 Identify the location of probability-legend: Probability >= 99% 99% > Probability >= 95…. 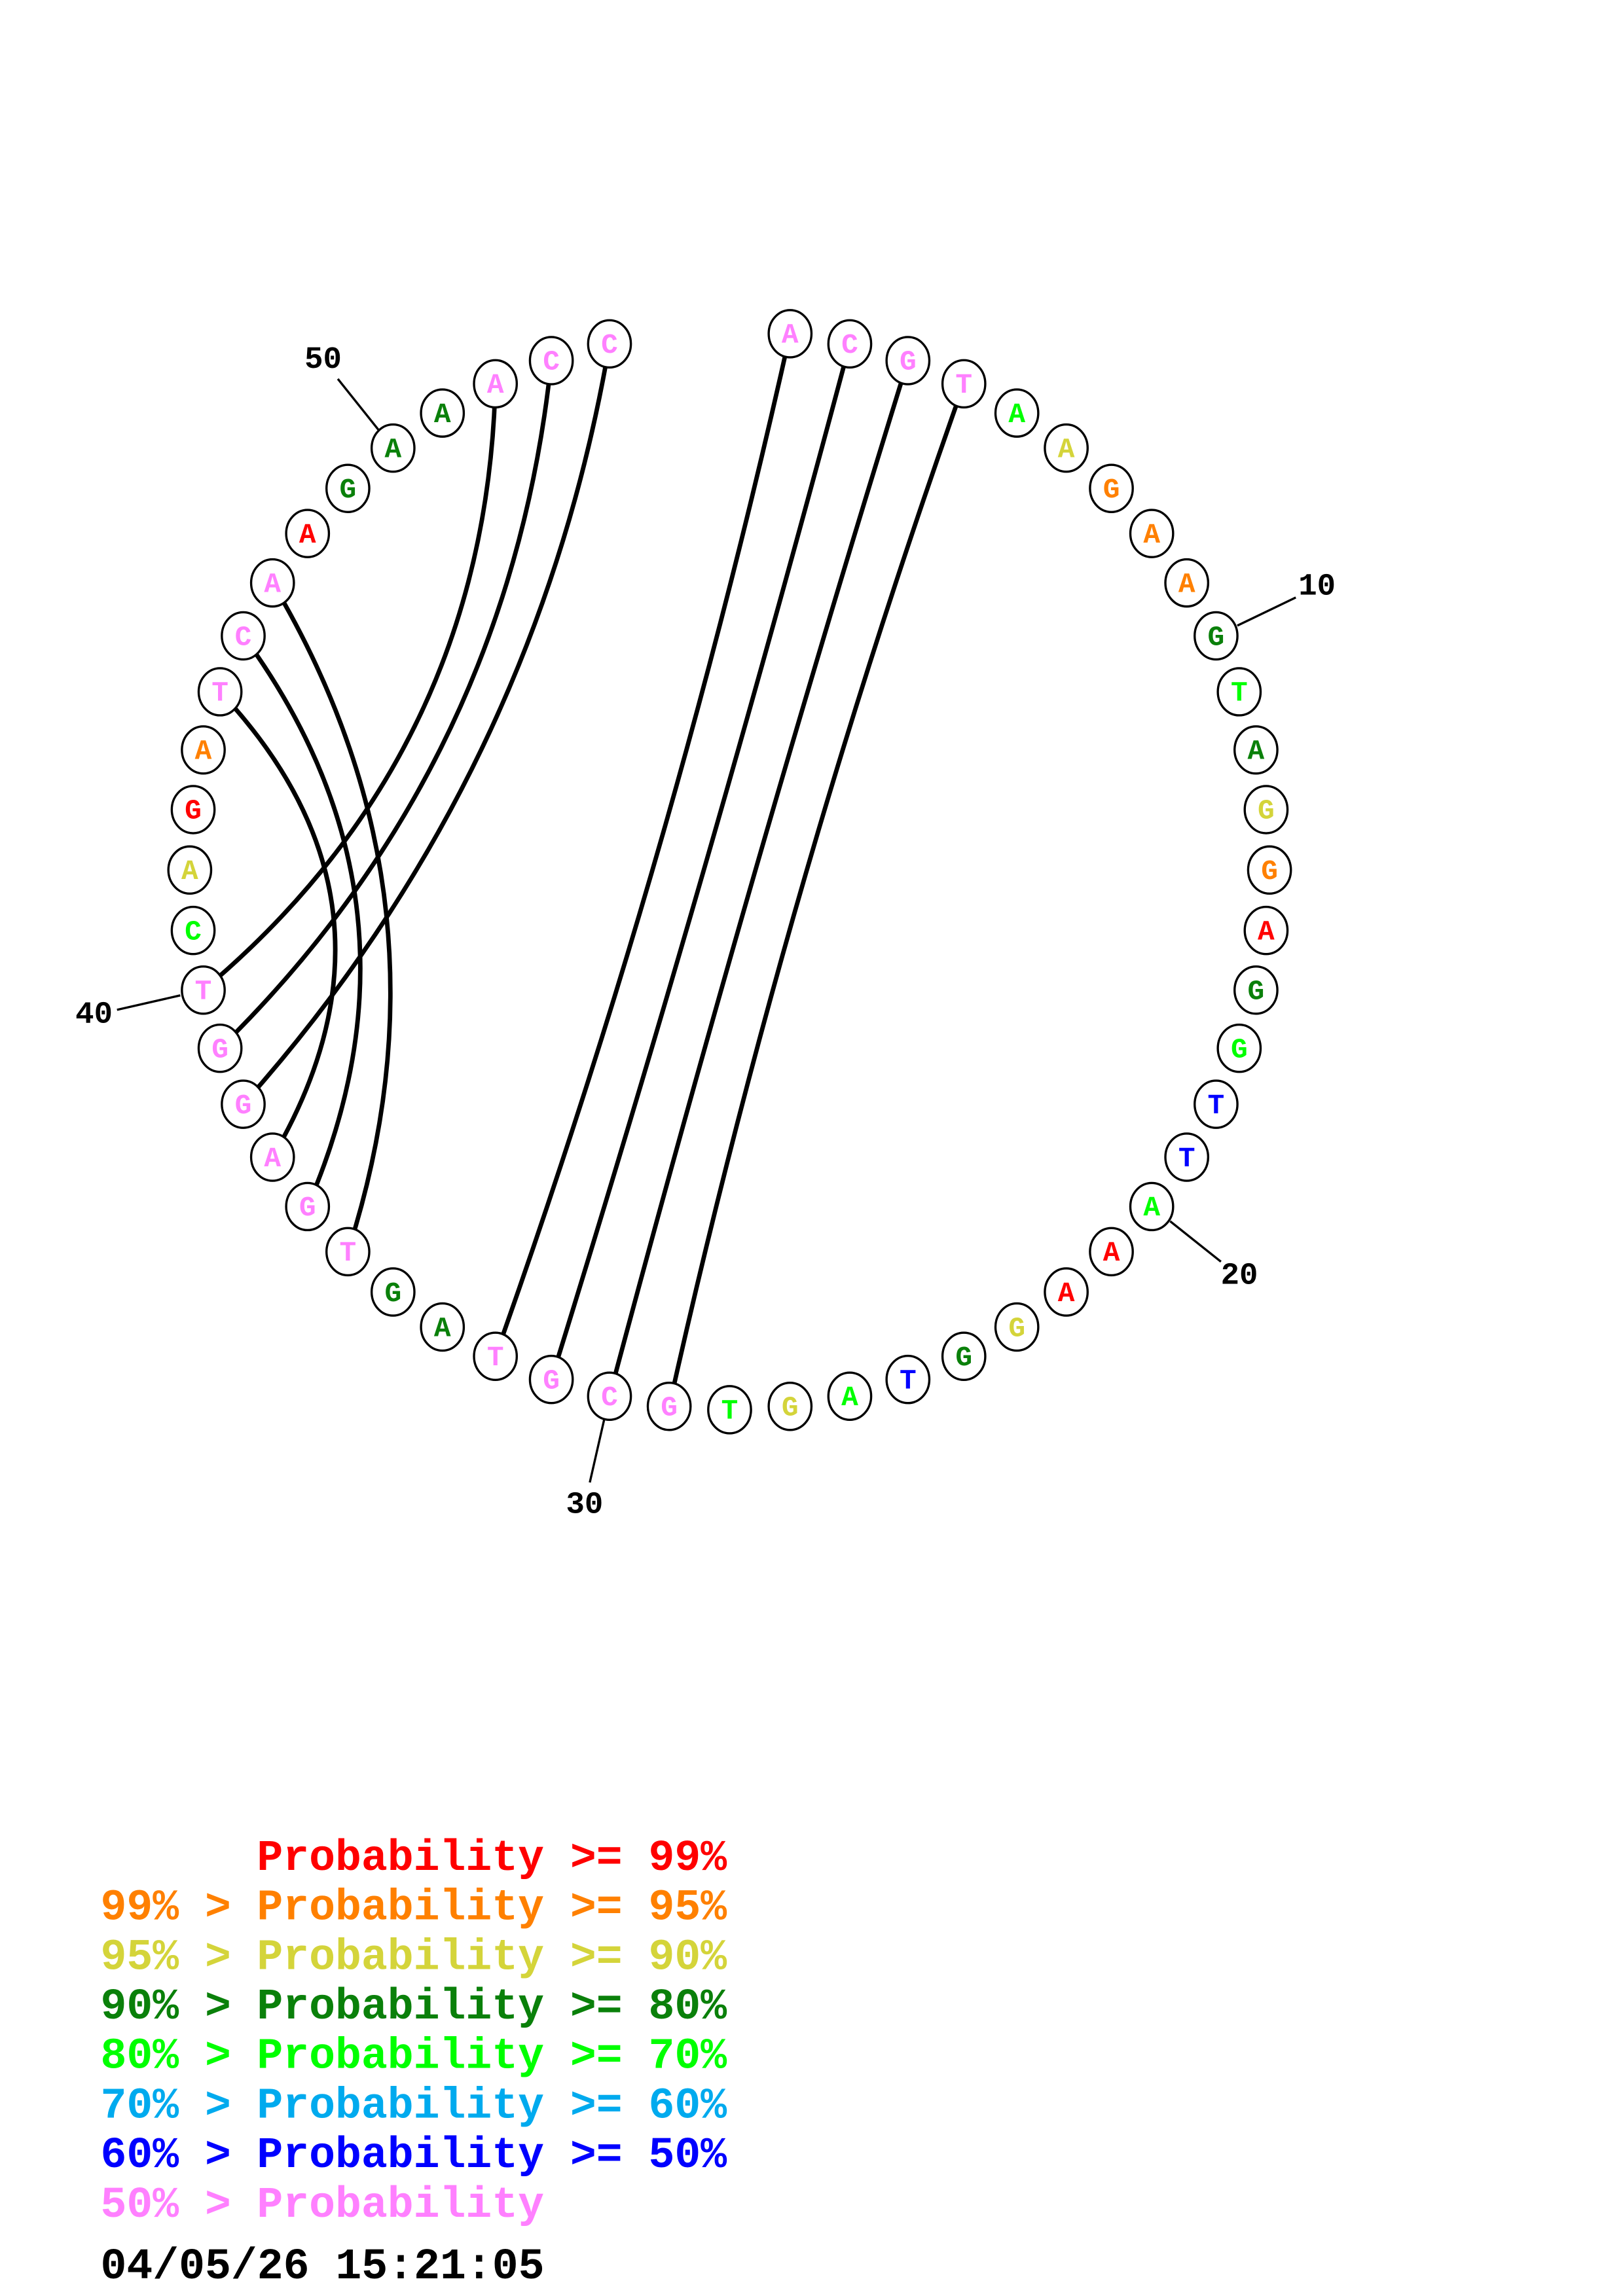
(414, 2032).